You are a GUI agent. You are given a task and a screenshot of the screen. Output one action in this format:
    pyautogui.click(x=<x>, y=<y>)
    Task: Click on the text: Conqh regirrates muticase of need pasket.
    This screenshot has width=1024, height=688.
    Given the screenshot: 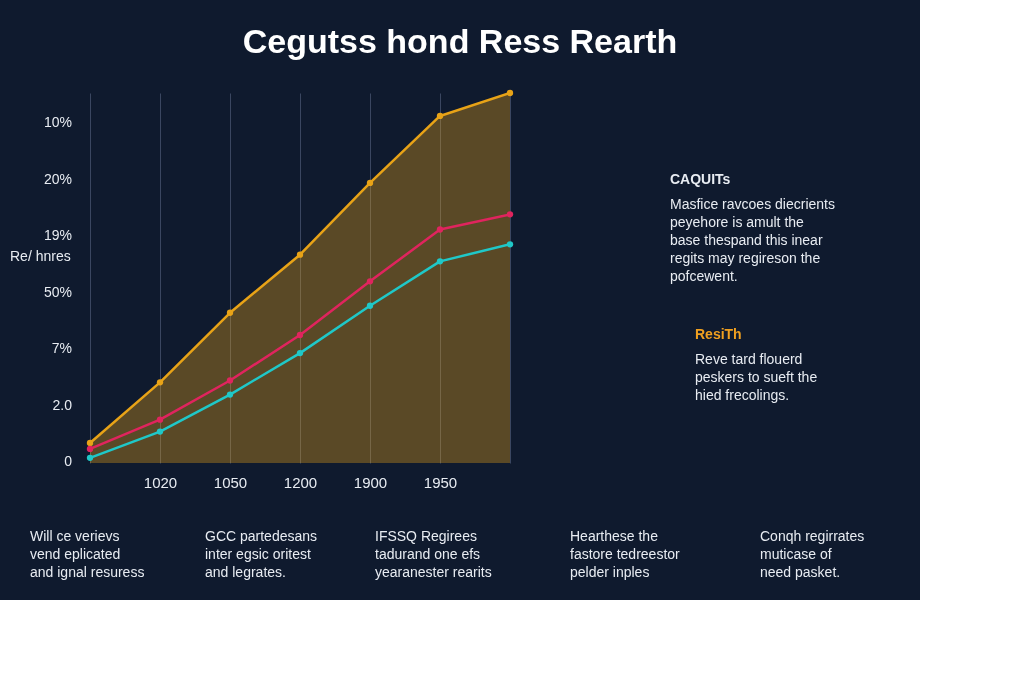 What is the action you would take?
    pyautogui.click(x=812, y=554)
    